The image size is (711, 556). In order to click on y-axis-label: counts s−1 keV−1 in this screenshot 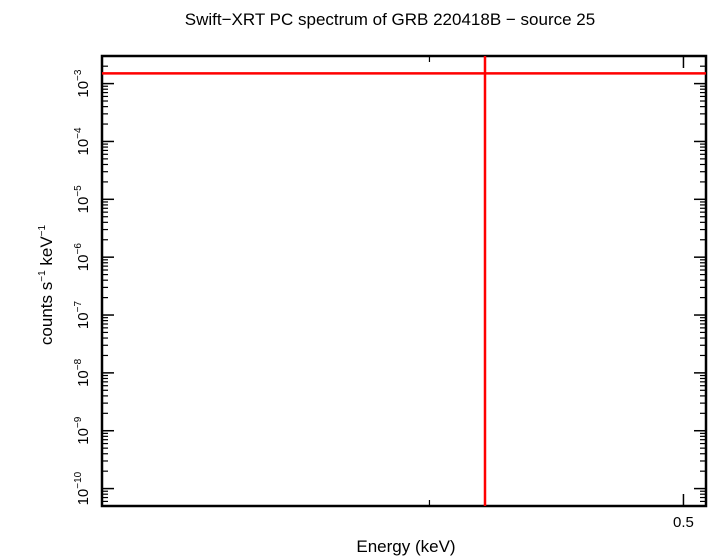, I will do `click(46, 284)`.